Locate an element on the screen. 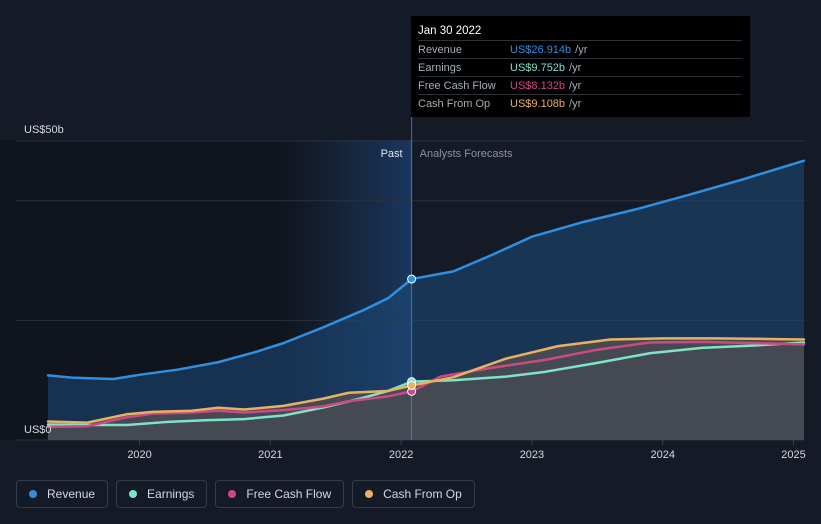 The image size is (821, 524). tooltip-row-free-cash-flow: Free Cash Flow US$8.132b /yr is located at coordinates (580, 85).